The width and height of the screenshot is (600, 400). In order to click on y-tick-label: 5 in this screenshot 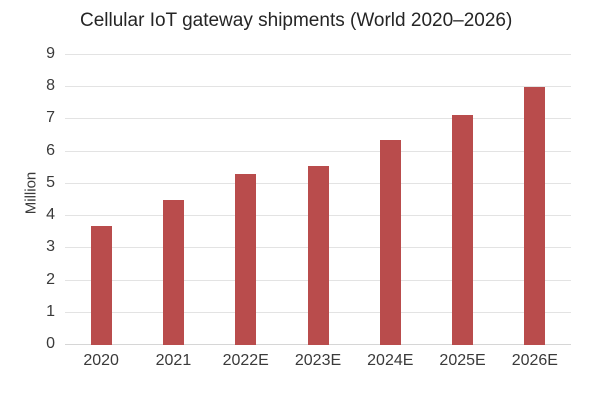, I will do `click(50, 182)`.